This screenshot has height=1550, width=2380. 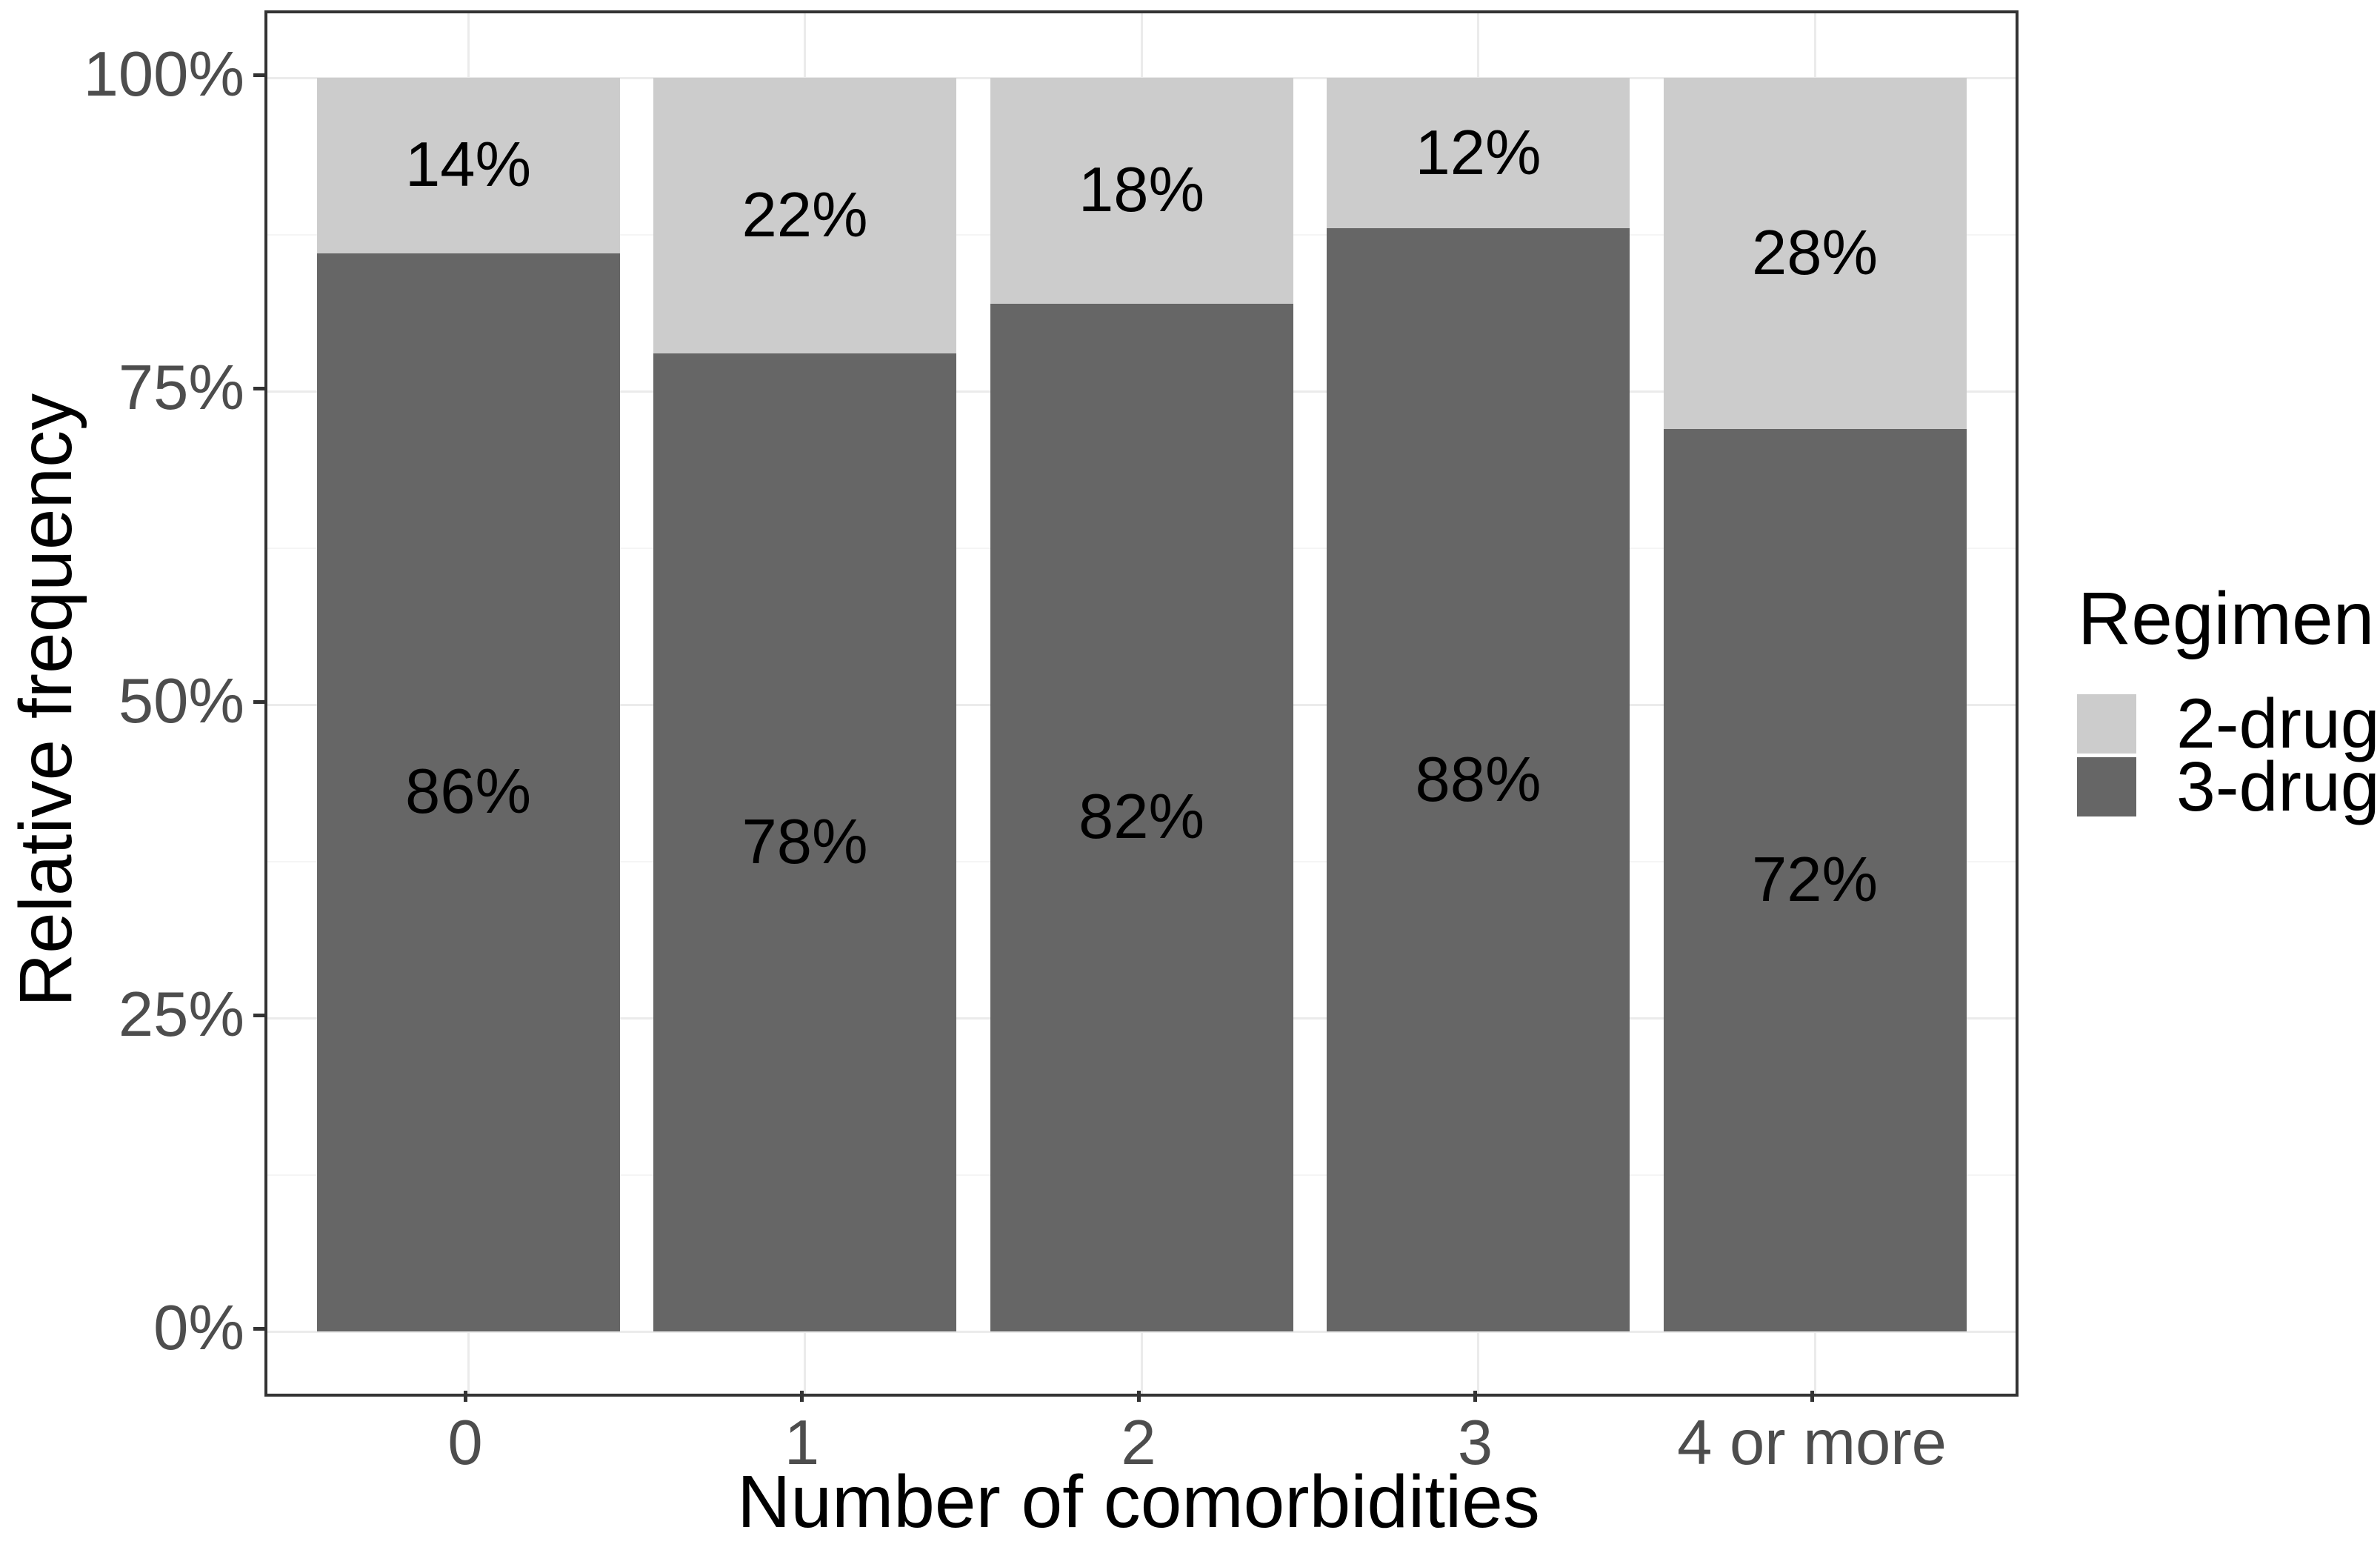 I want to click on y-tick-label: 100%, so click(x=163, y=74).